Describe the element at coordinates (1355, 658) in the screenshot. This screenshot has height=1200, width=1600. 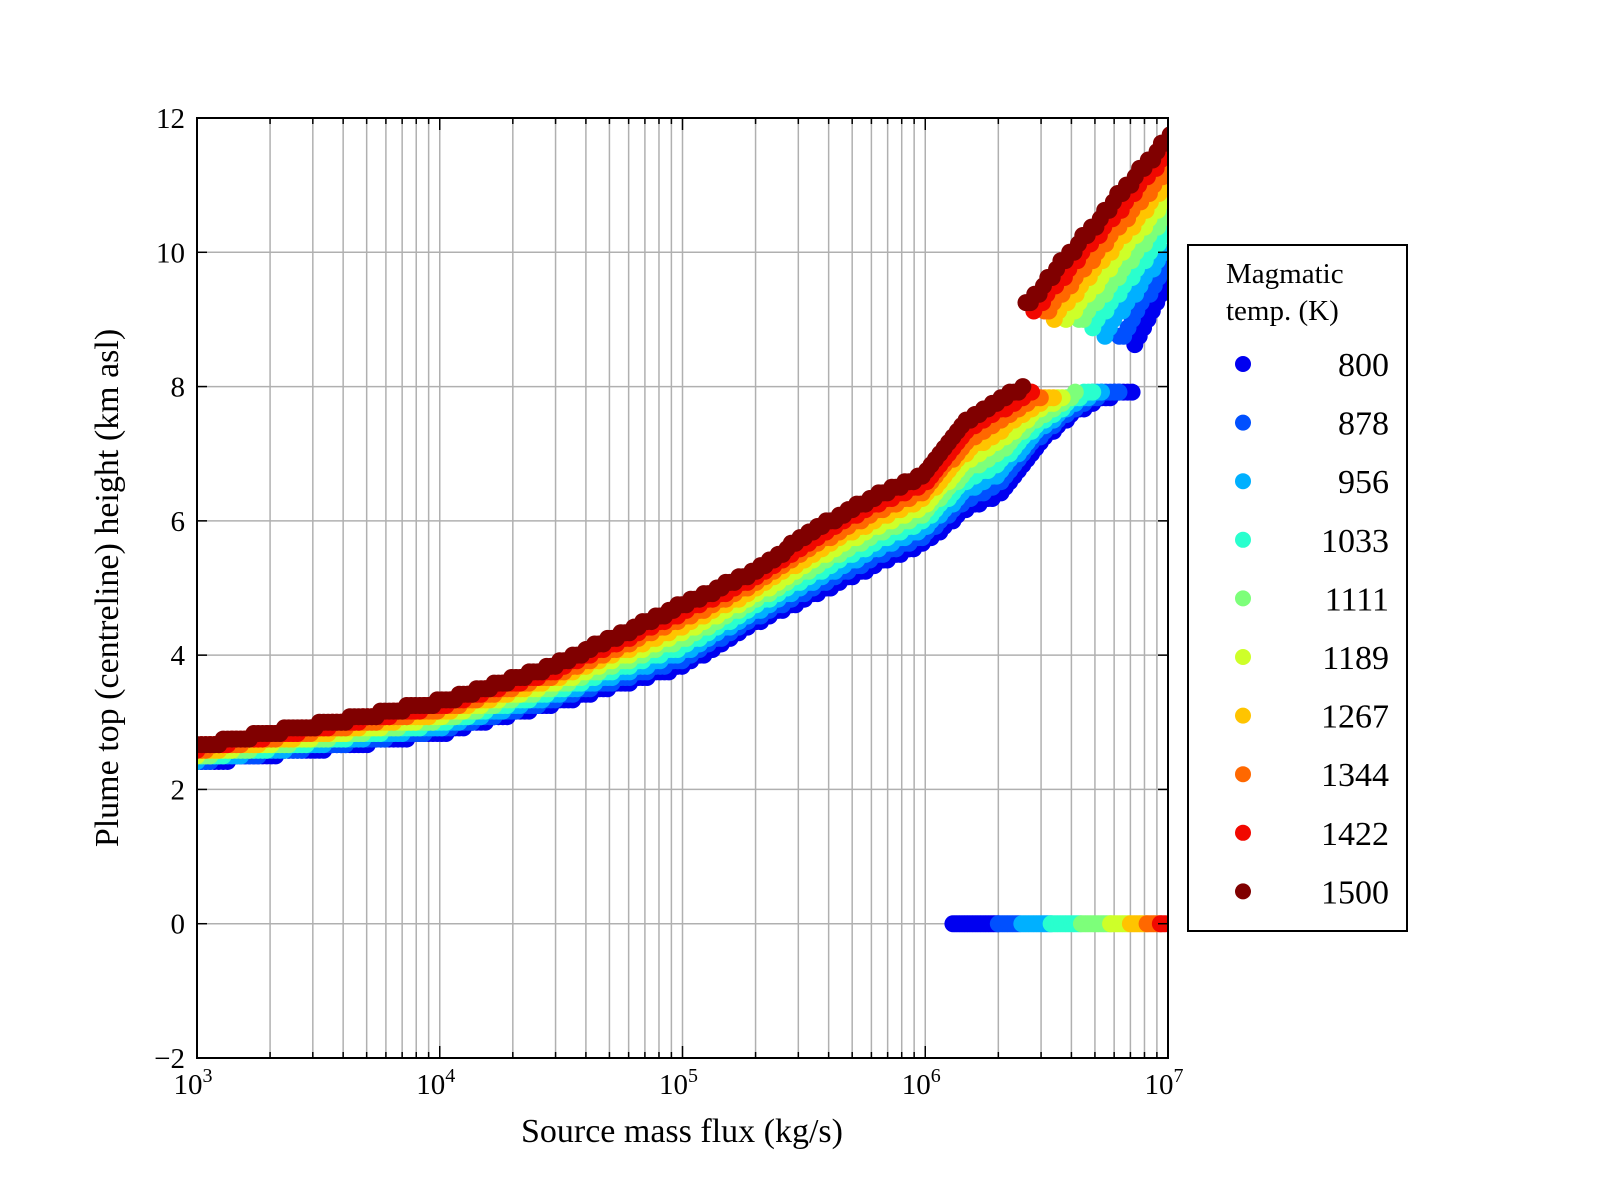
I see `legend-label-1189: 1189` at that location.